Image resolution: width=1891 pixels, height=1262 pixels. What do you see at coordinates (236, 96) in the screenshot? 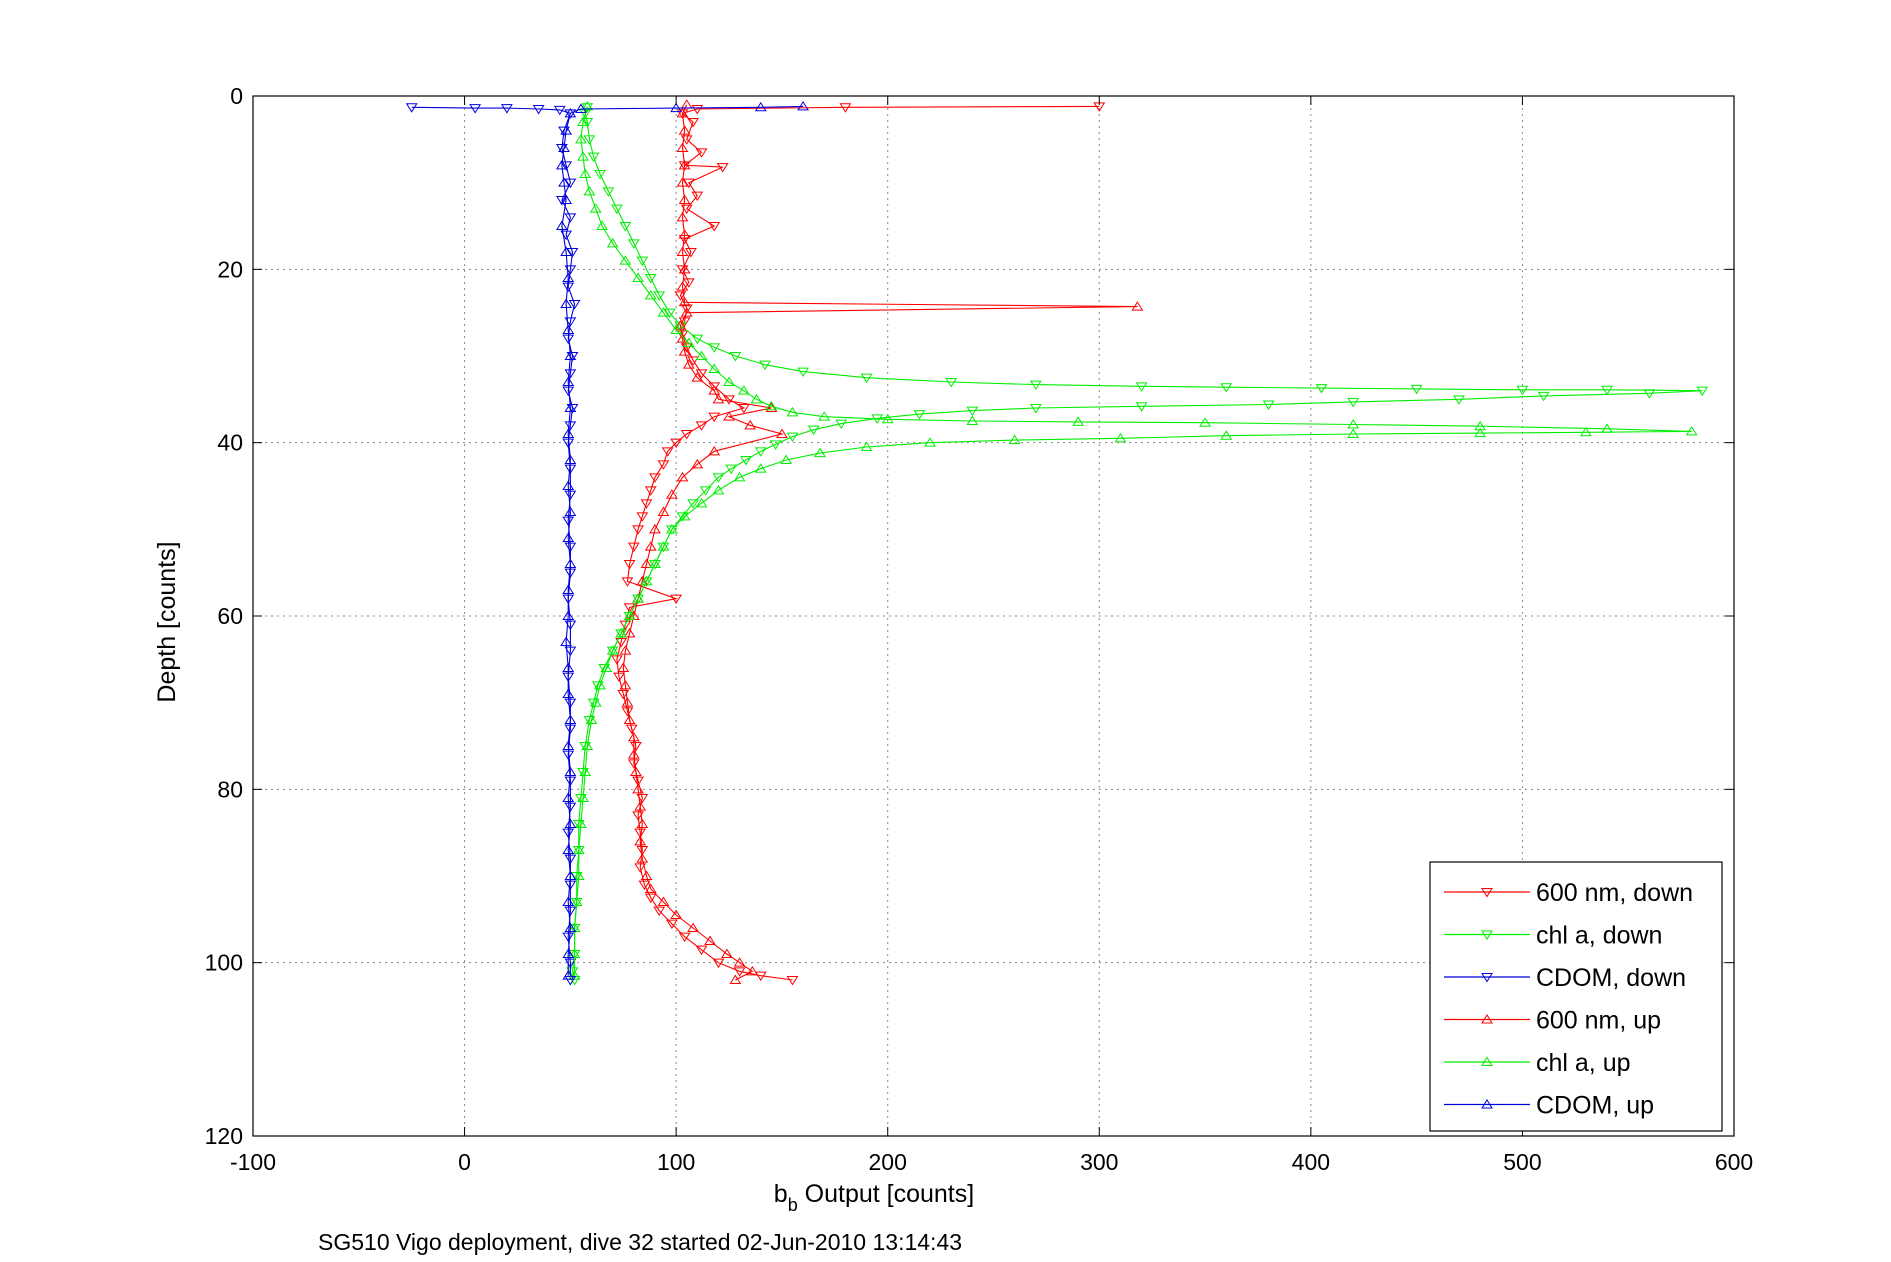
I see `y-tick-label: 0` at bounding box center [236, 96].